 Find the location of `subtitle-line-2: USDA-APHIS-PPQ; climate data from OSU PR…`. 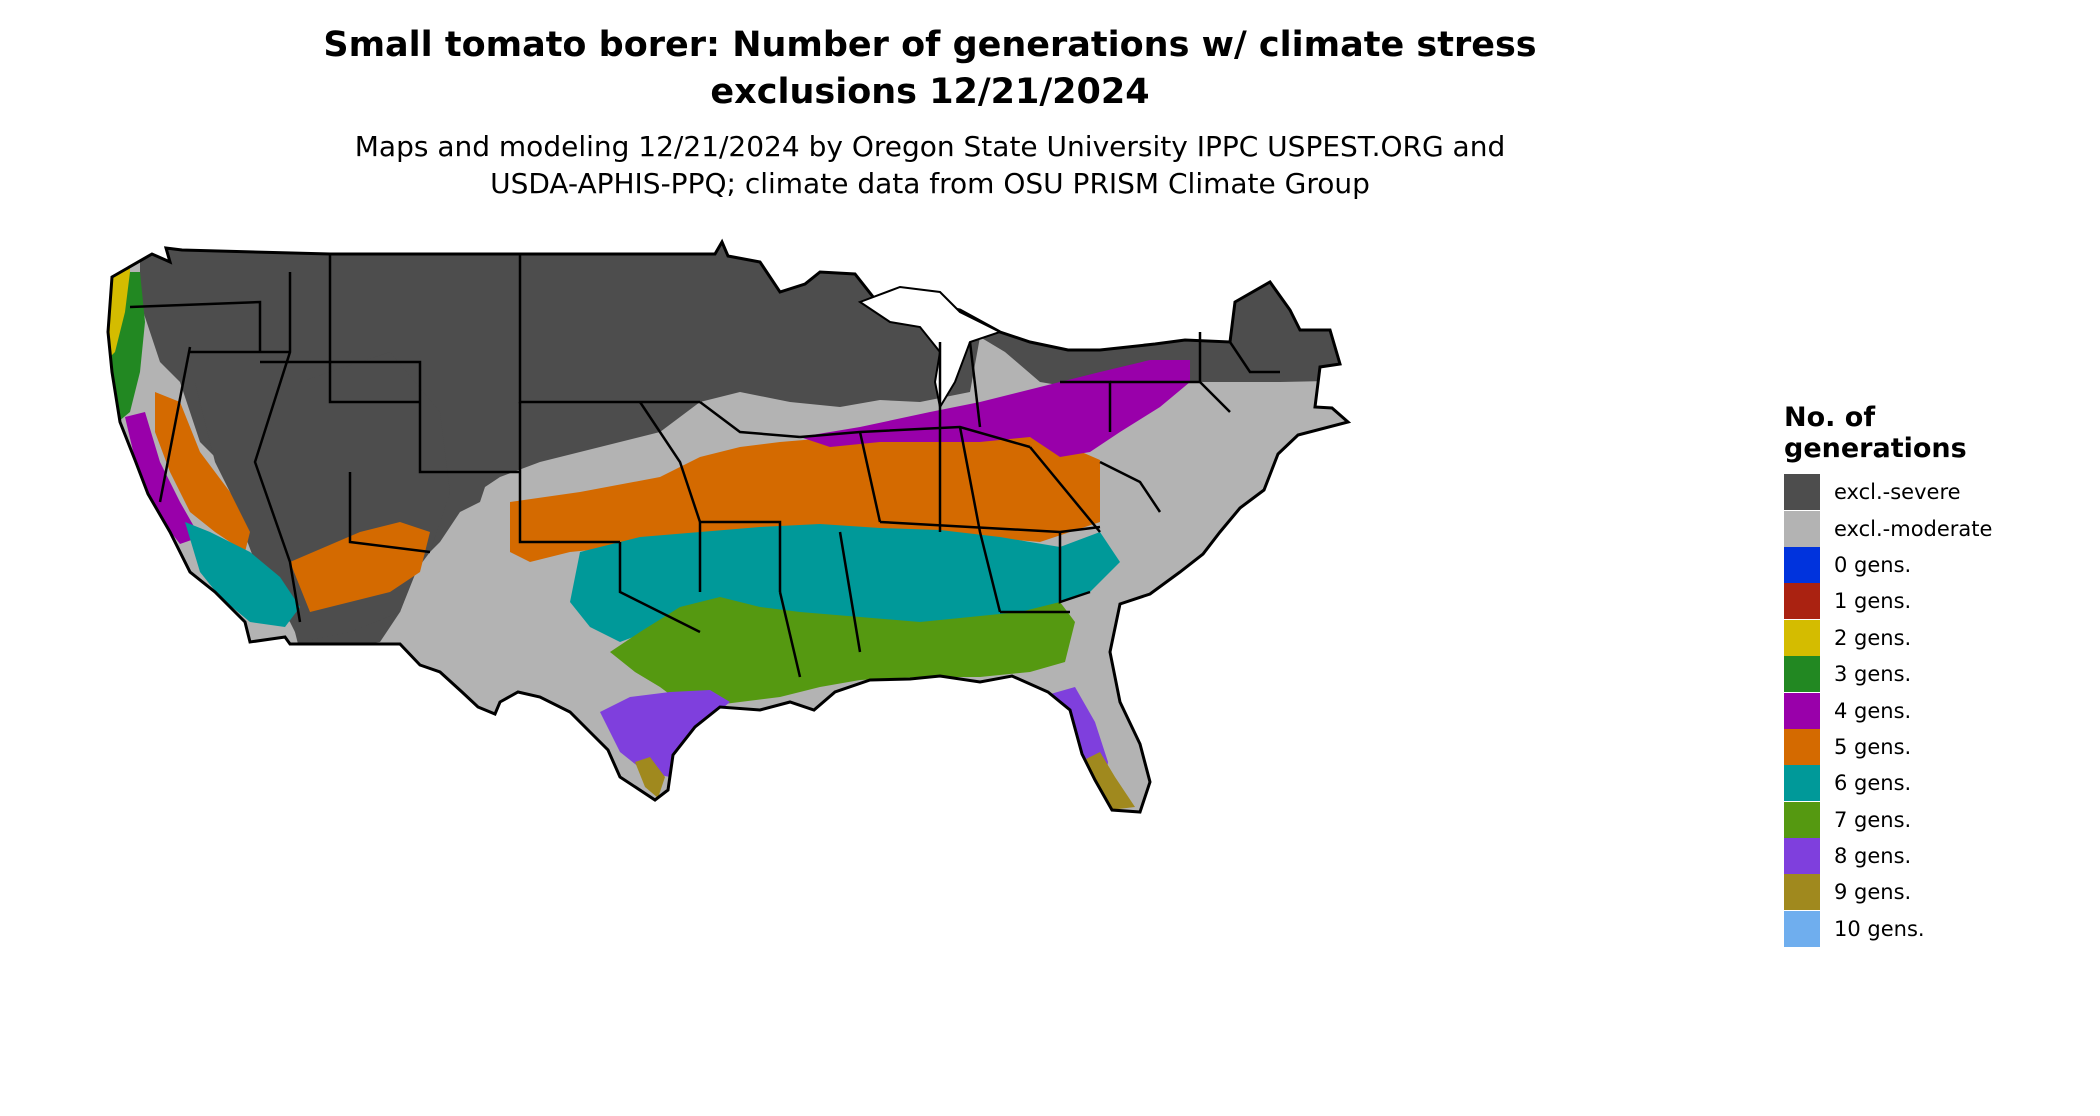

subtitle-line-2: USDA-APHIS-PPQ; climate data from OSU PR… is located at coordinates (930, 183).